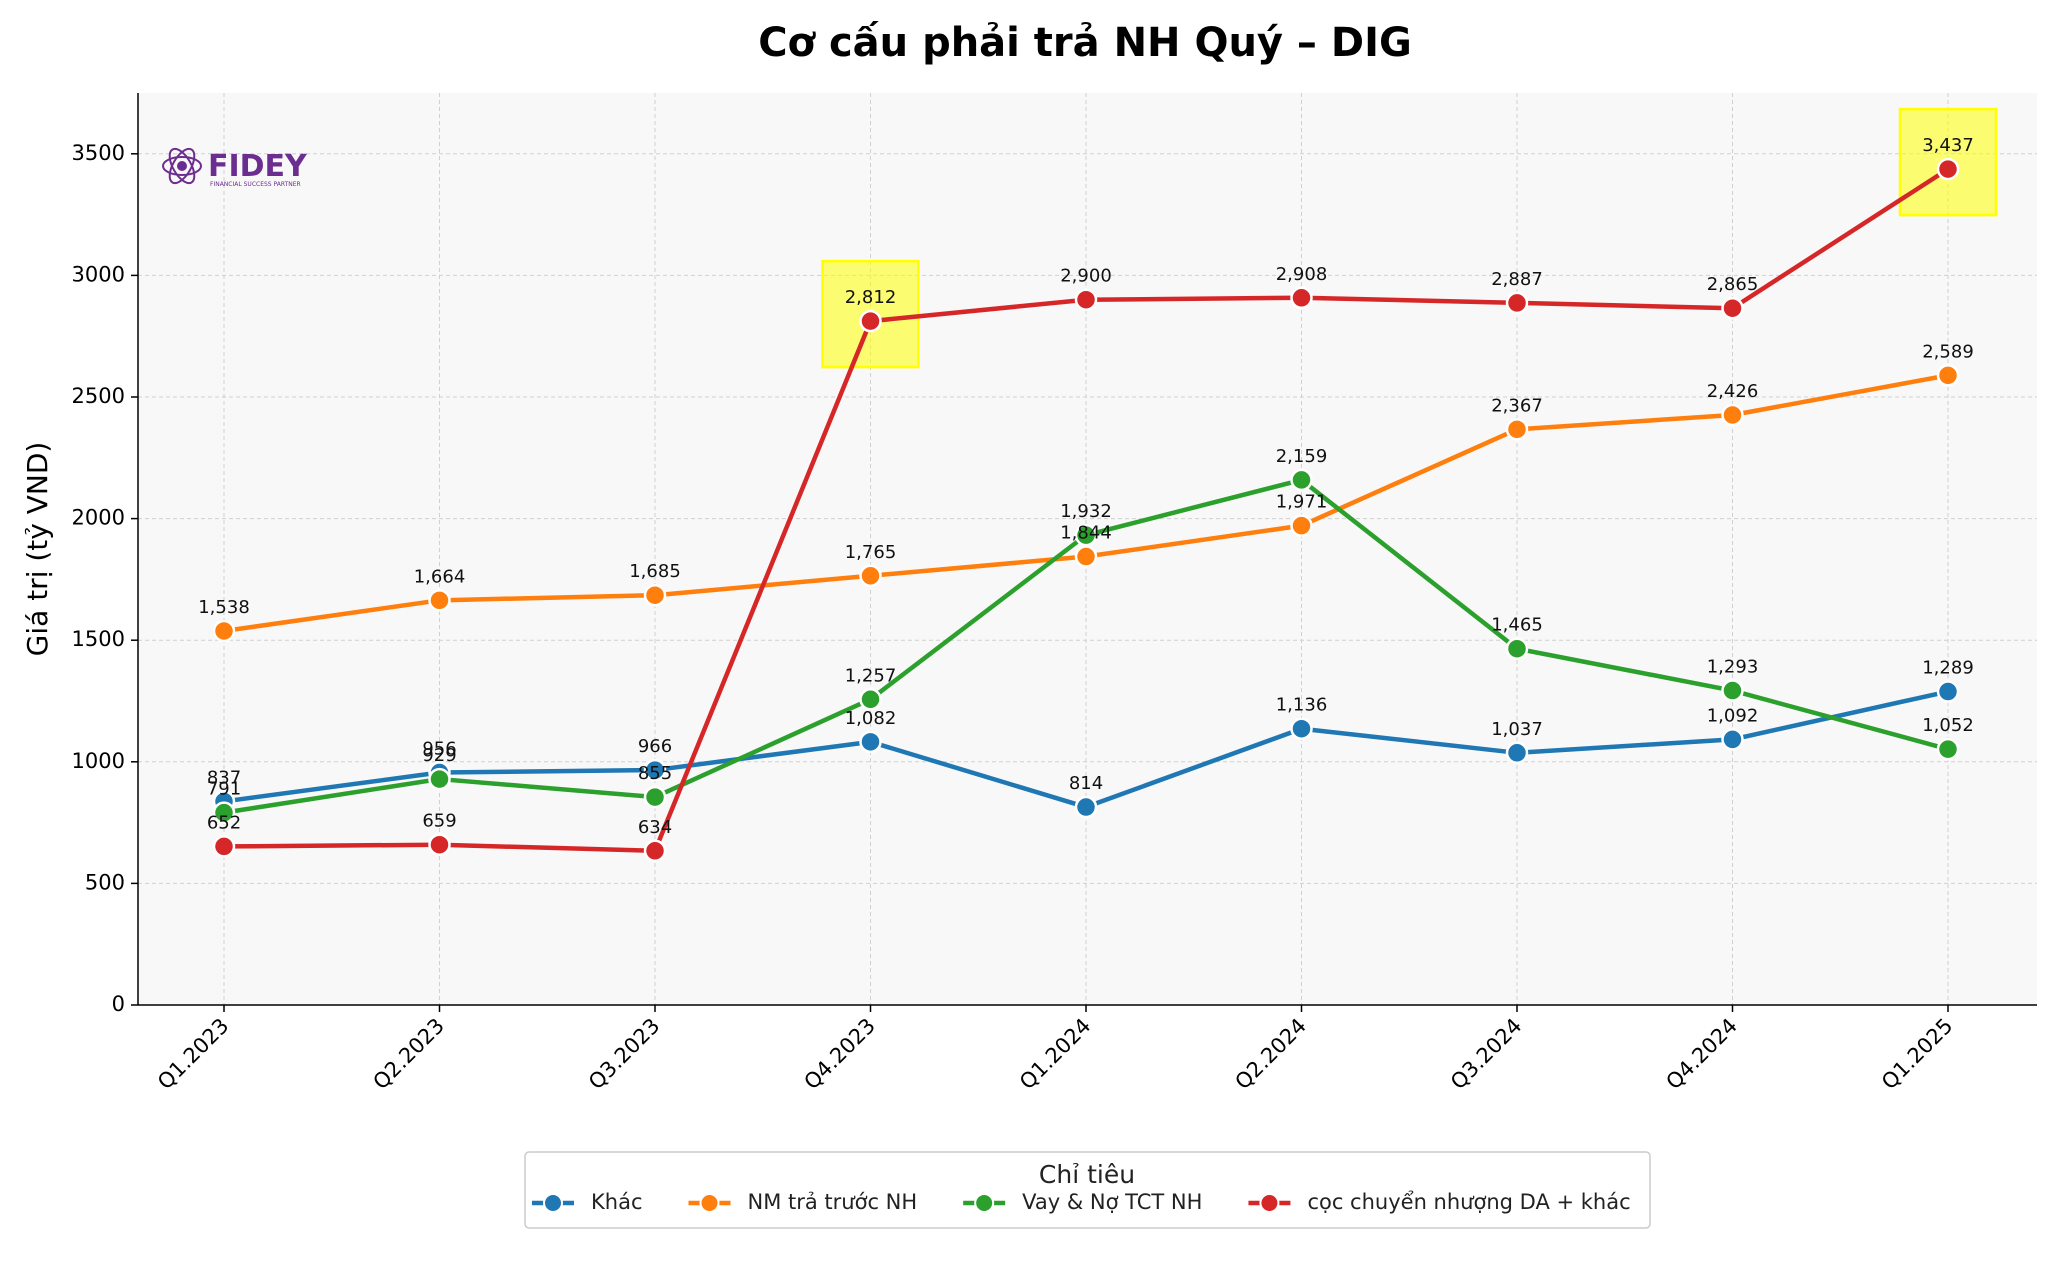 Image resolution: width=2048 pixels, height=1280 pixels. I want to click on data-label: 2,589, so click(1948, 351).